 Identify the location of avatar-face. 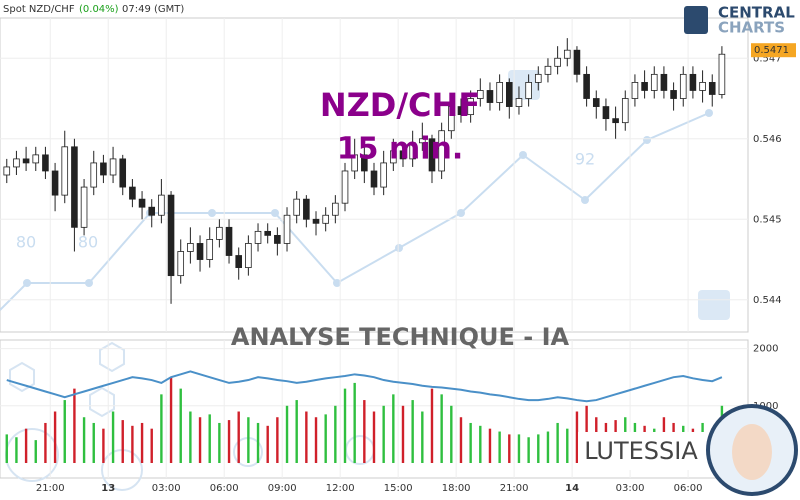
(752, 452).